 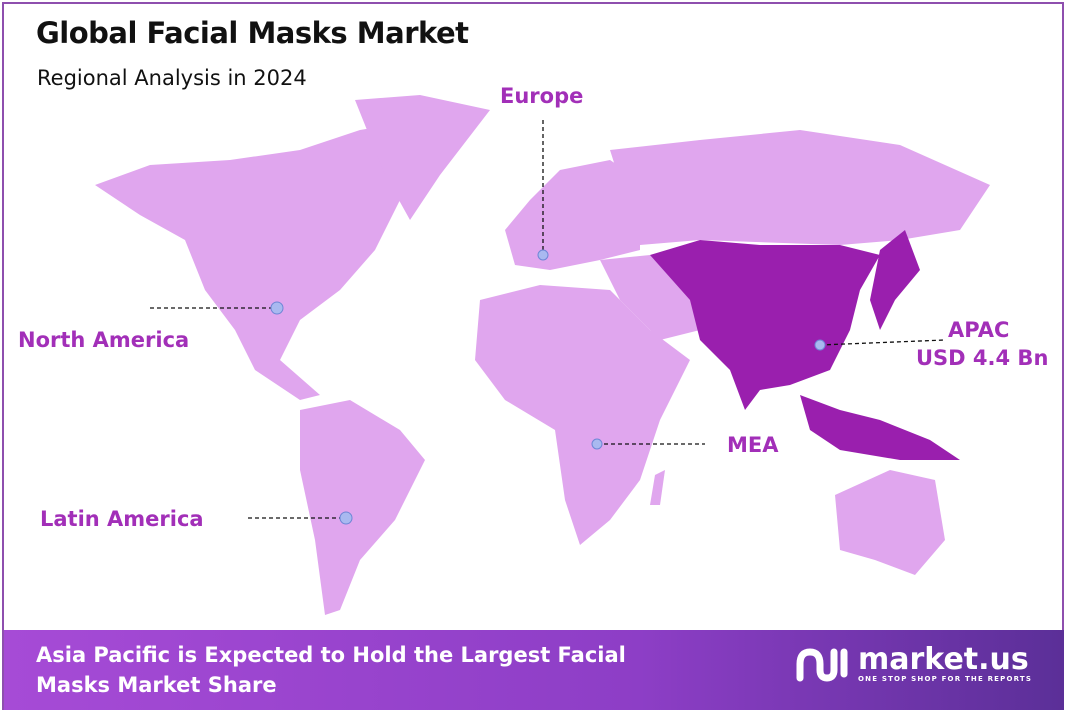 I want to click on market-us-logo: market.us ONE STOP SHOP FOR THE REPORTS, so click(x=913, y=664).